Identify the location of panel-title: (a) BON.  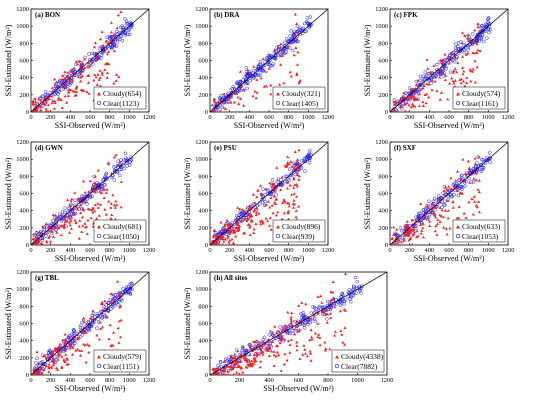
(47, 15).